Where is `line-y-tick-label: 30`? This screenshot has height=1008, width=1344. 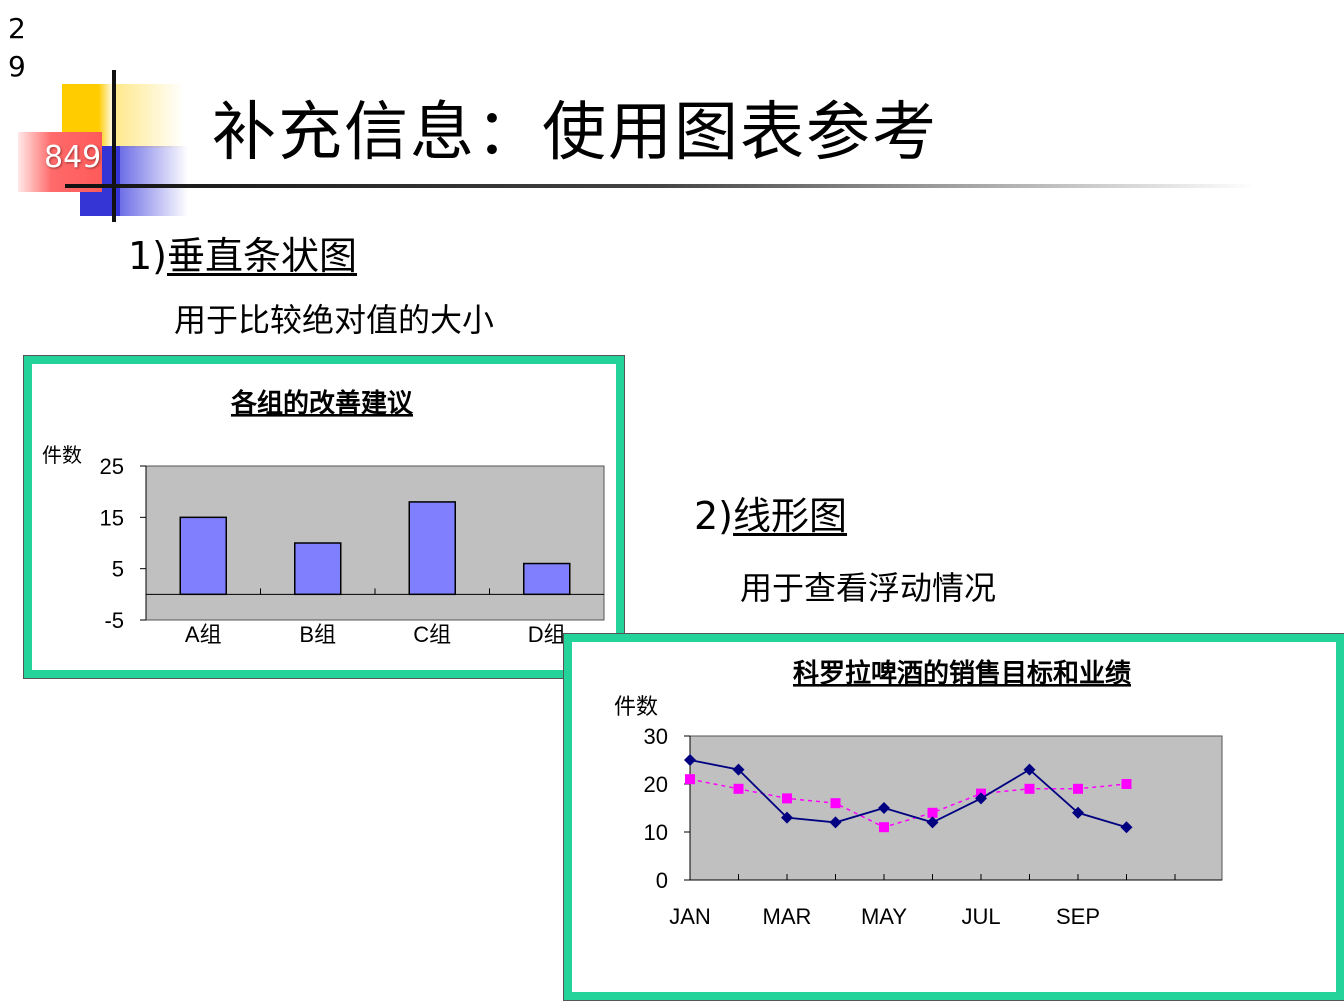
line-y-tick-label: 30 is located at coordinates (656, 736).